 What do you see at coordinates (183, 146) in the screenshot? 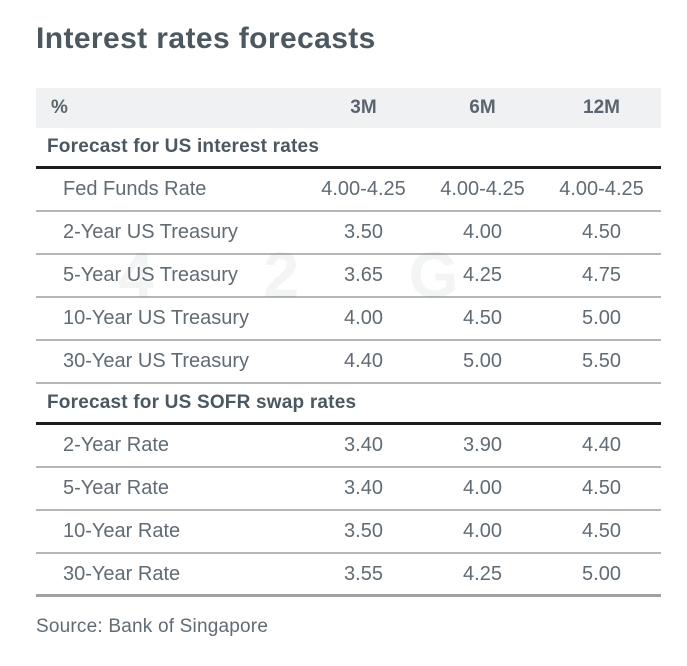
I see `section-header-label: Forecast for US interest rates` at bounding box center [183, 146].